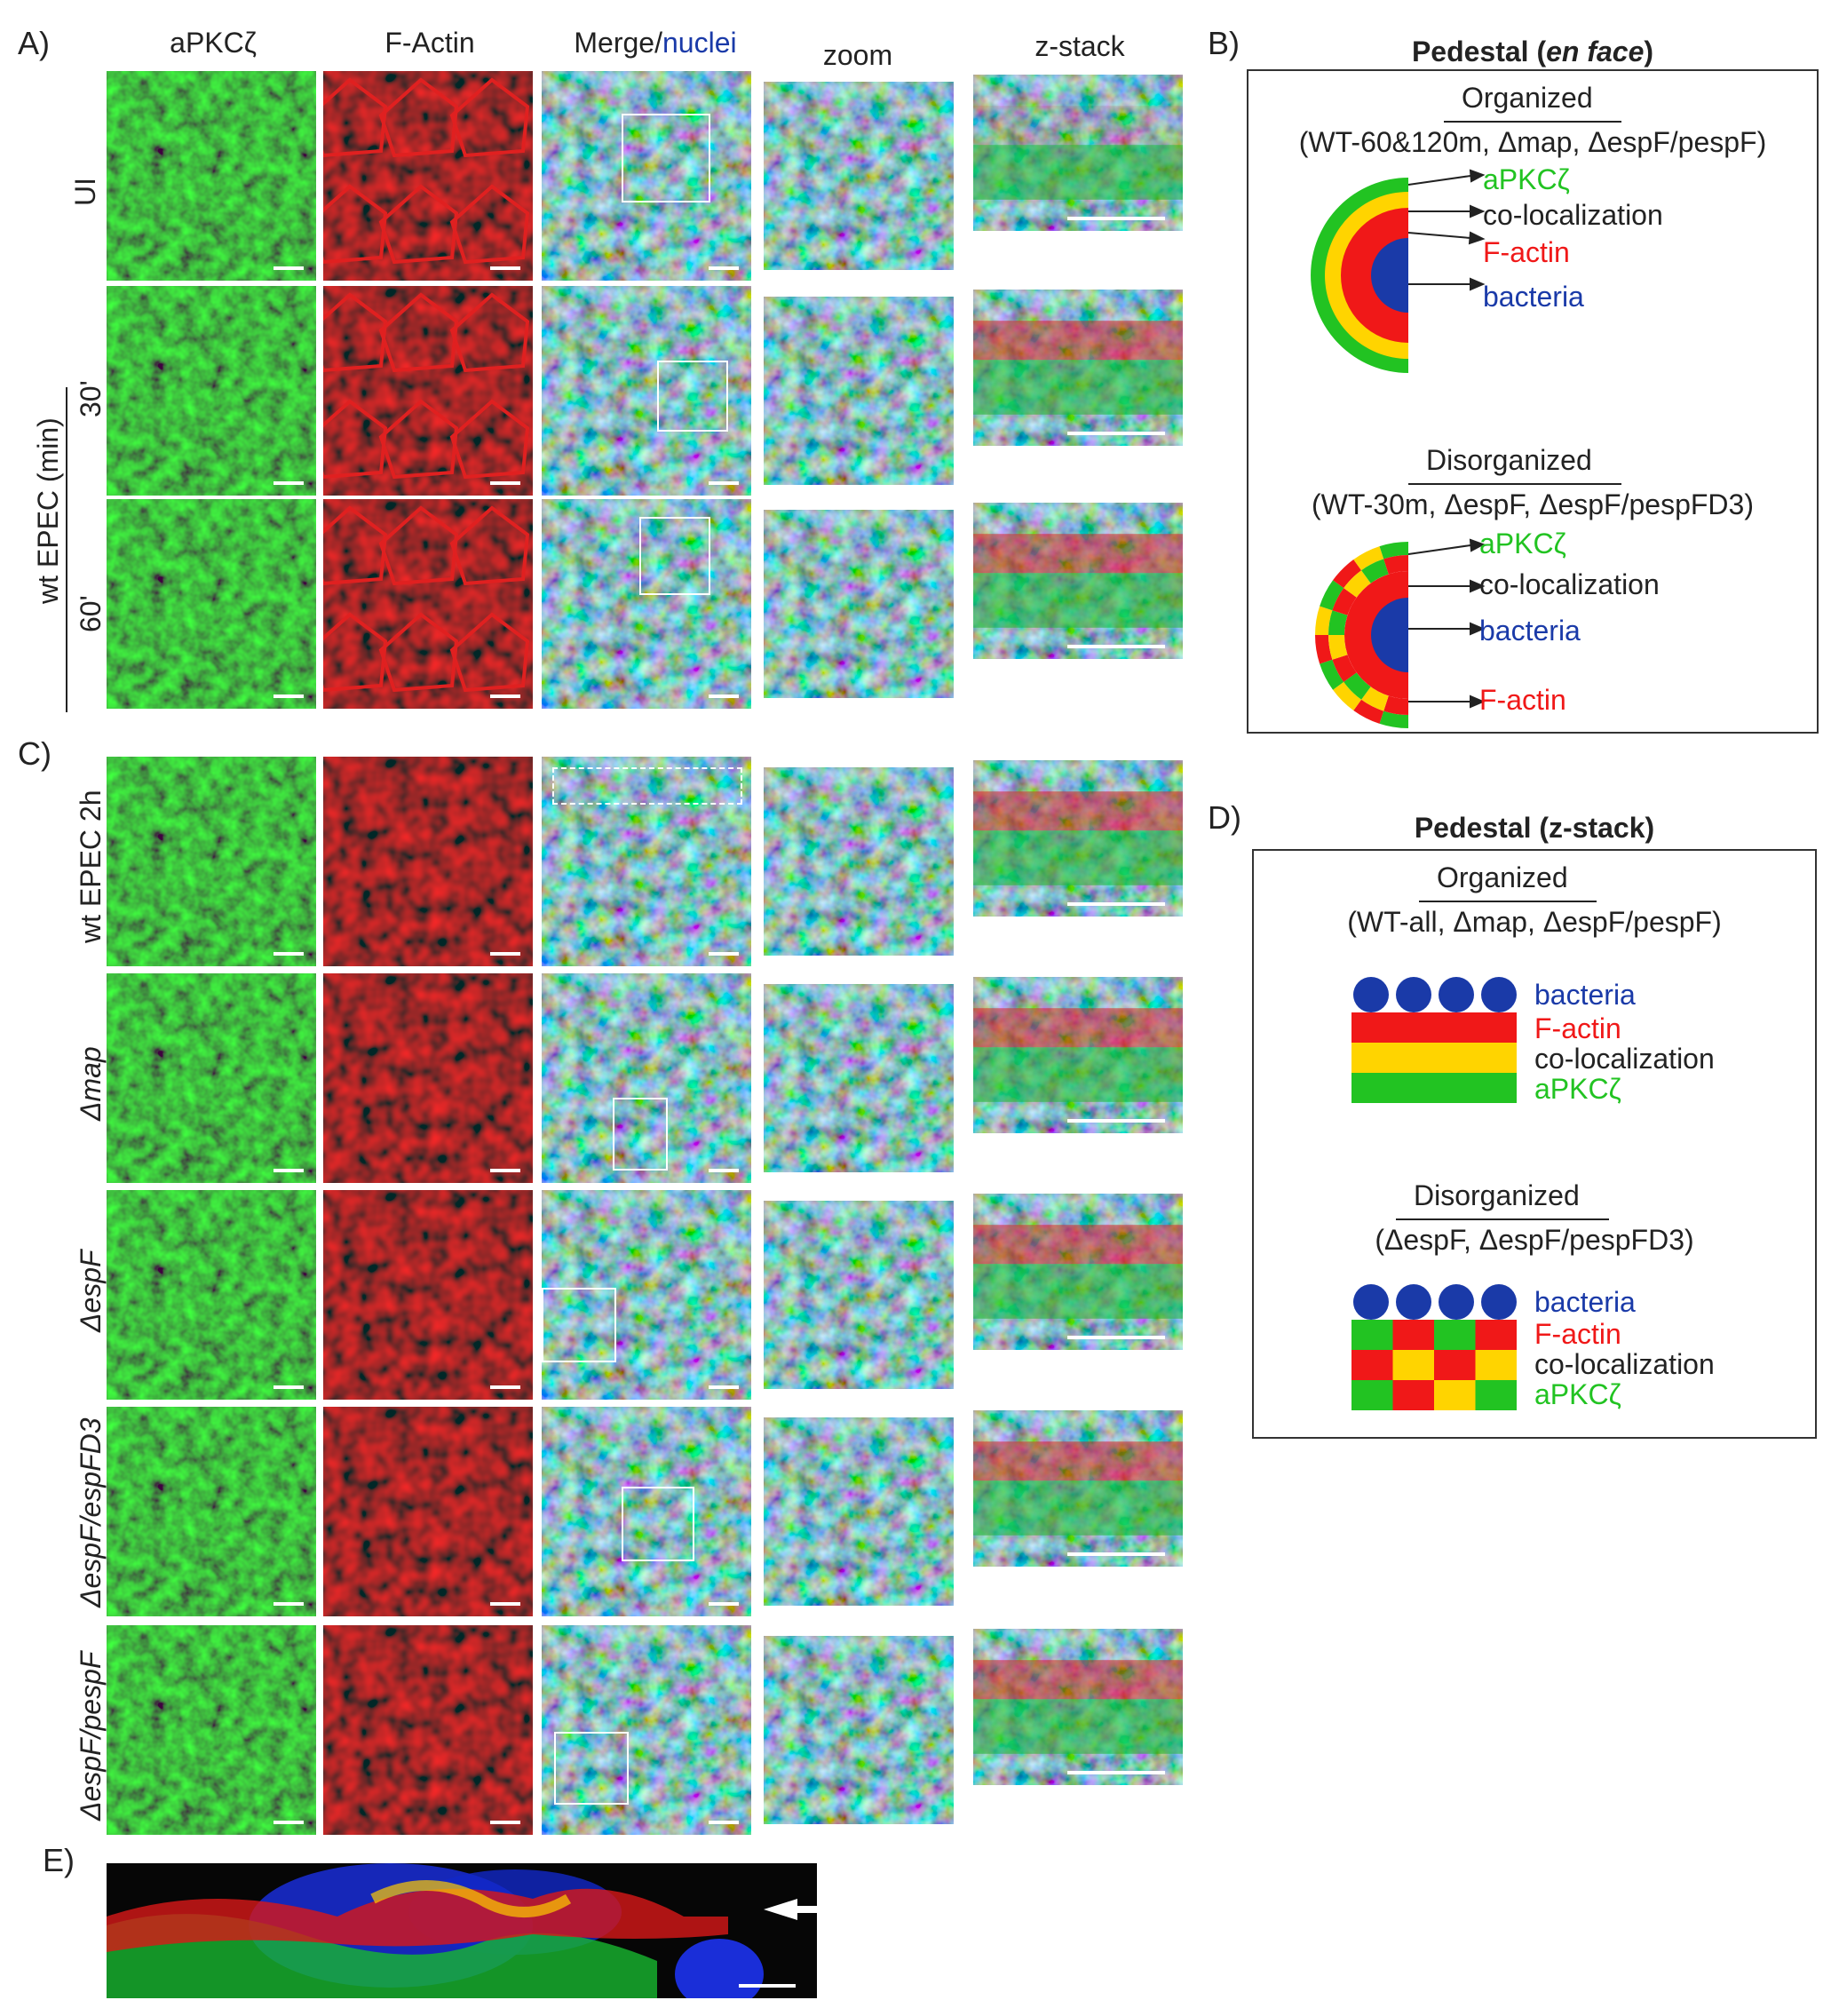  Describe the element at coordinates (1595, 51) in the screenshot. I see `box-b-title-italic: en face` at that location.